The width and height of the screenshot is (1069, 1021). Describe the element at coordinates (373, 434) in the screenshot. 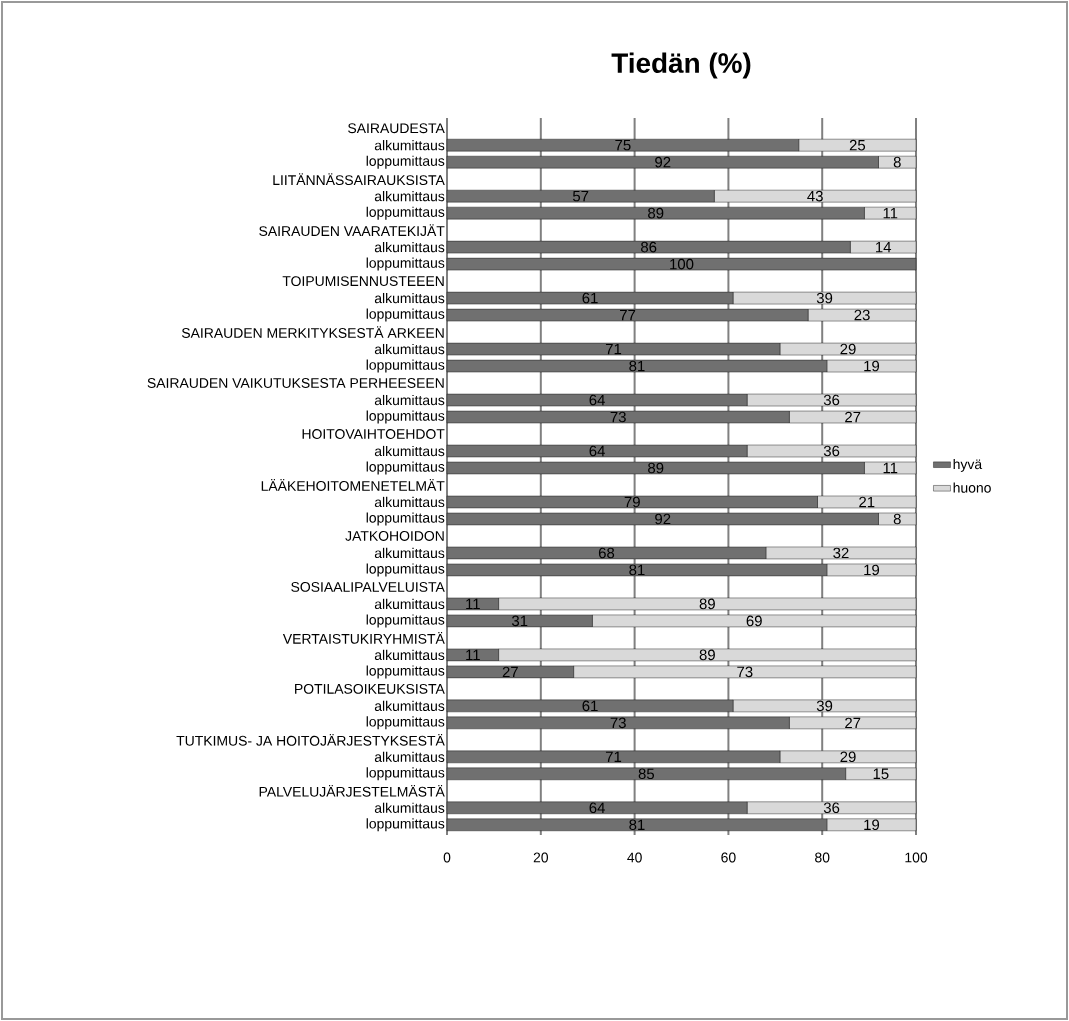

I see `y-tick-label: HOITOVAIHTOEHDOT` at that location.